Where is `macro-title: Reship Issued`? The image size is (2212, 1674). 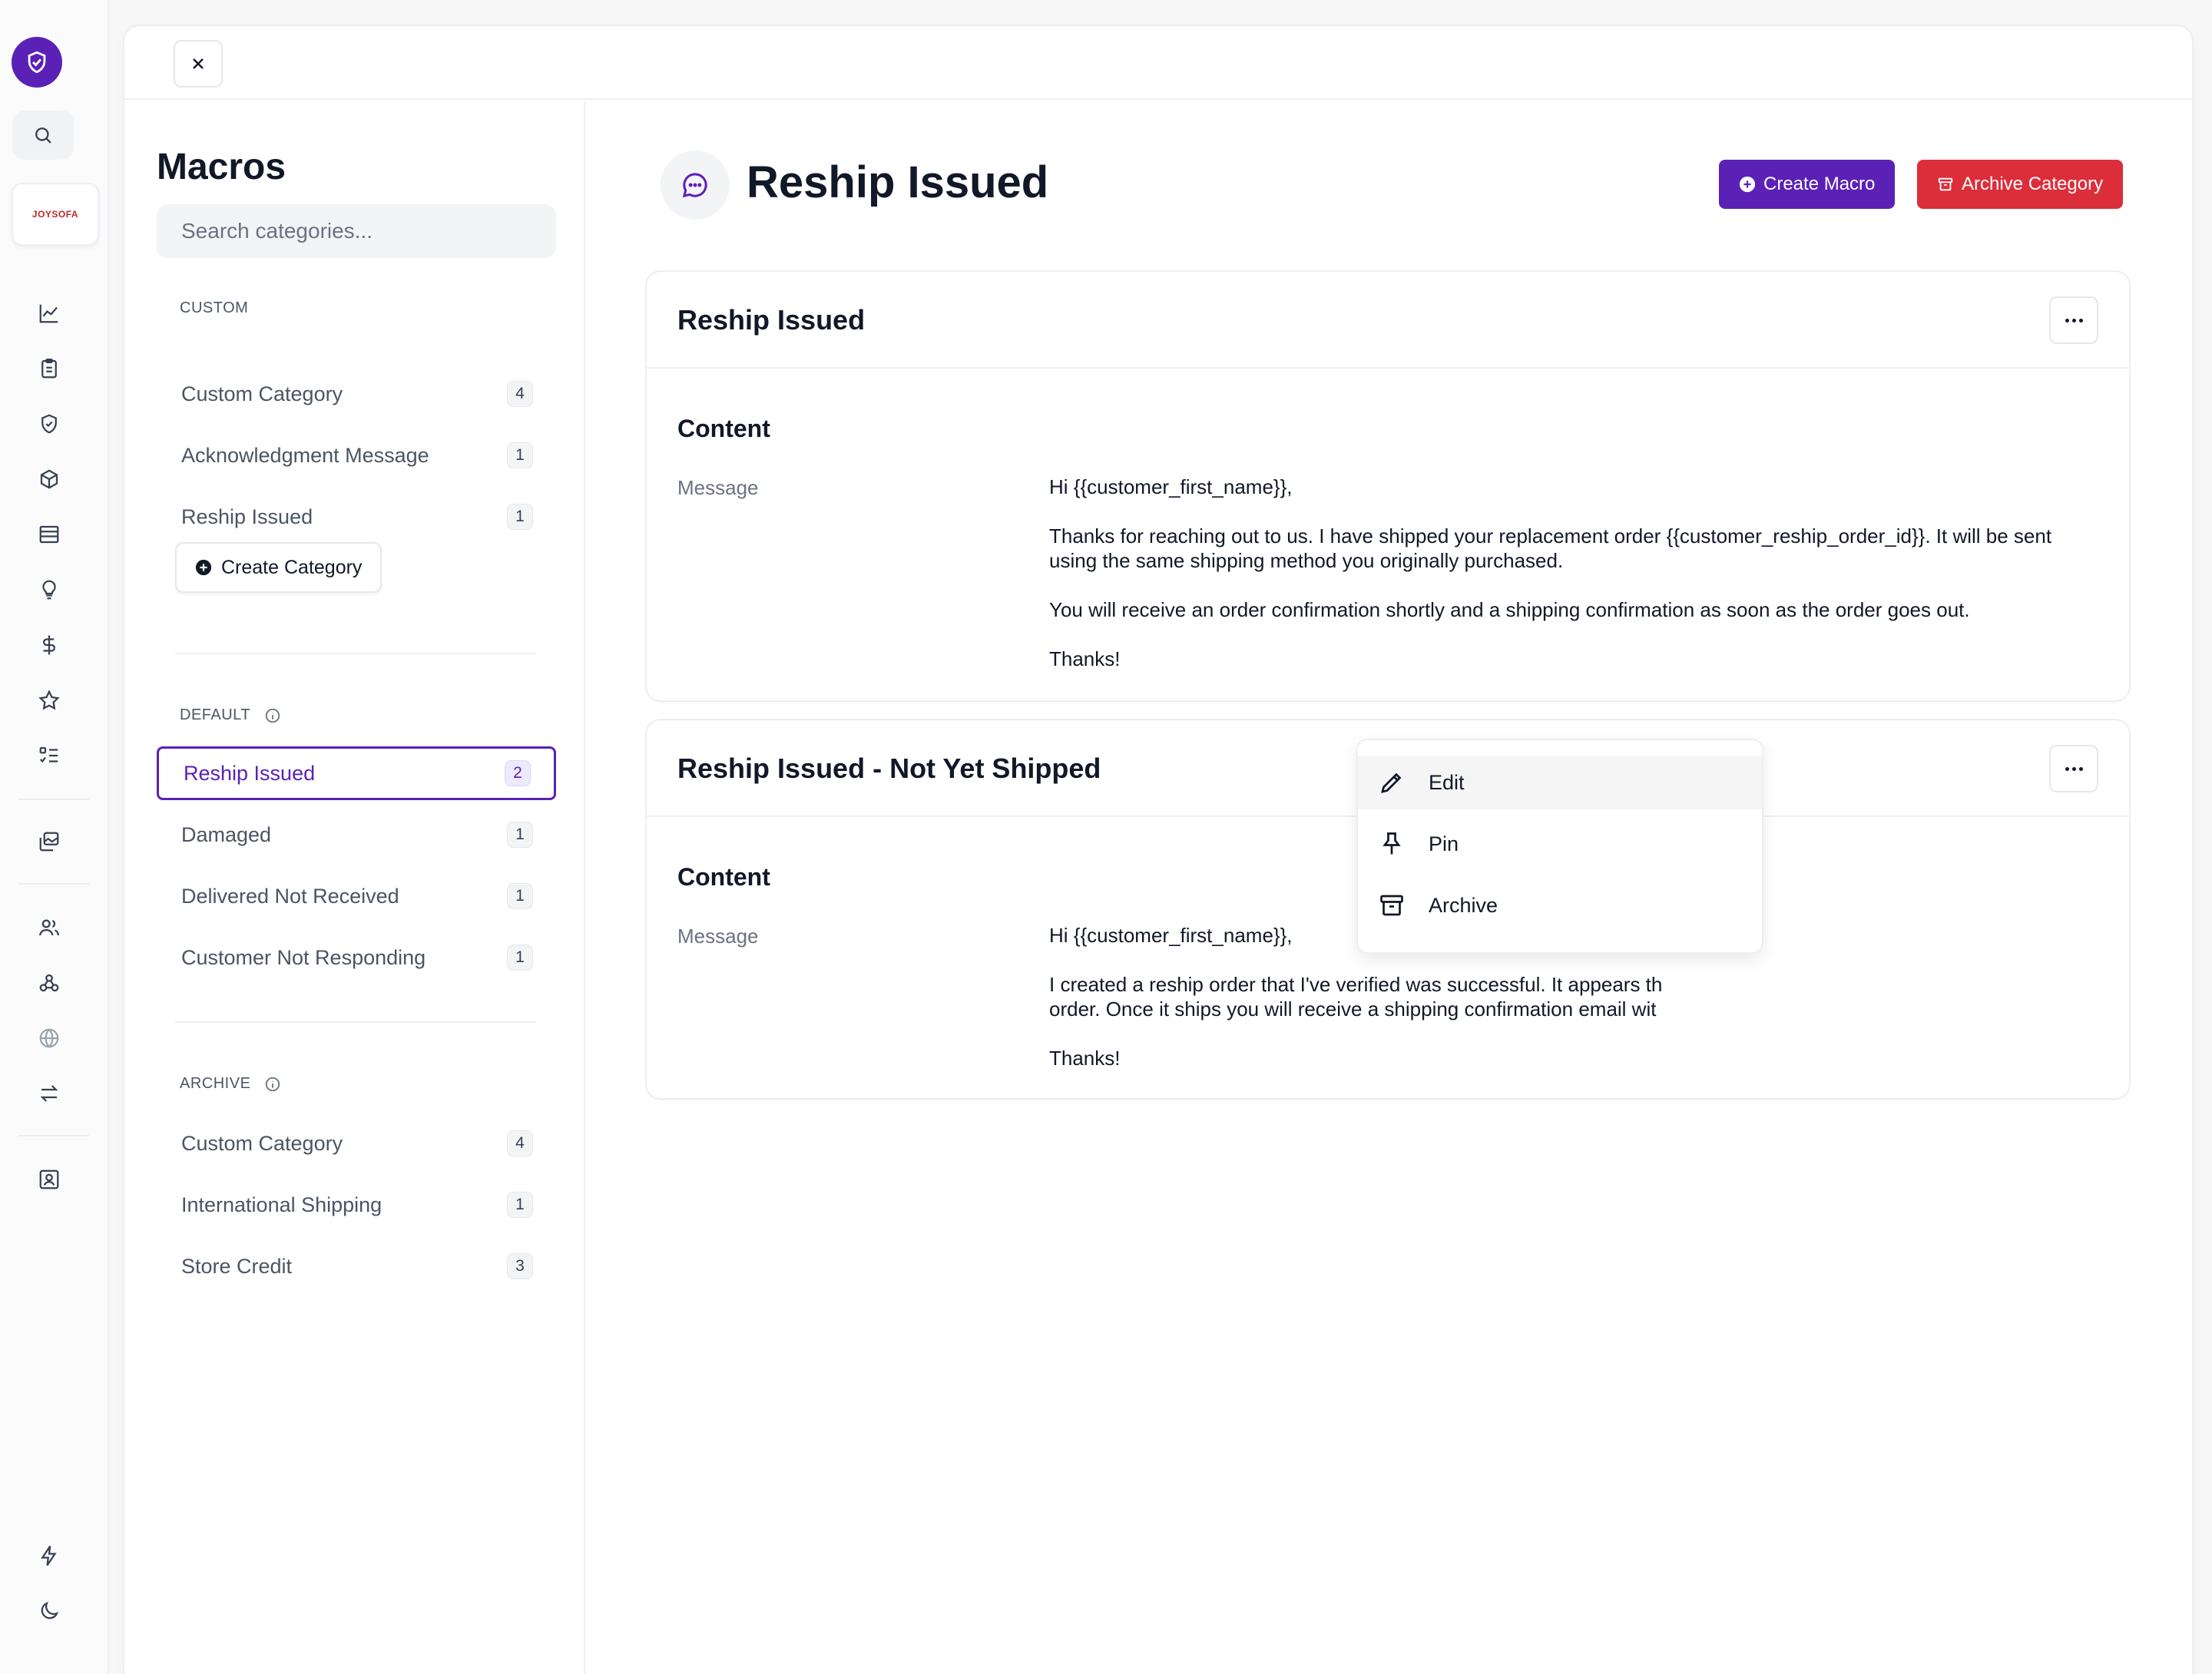 macro-title: Reship Issued is located at coordinates (772, 320).